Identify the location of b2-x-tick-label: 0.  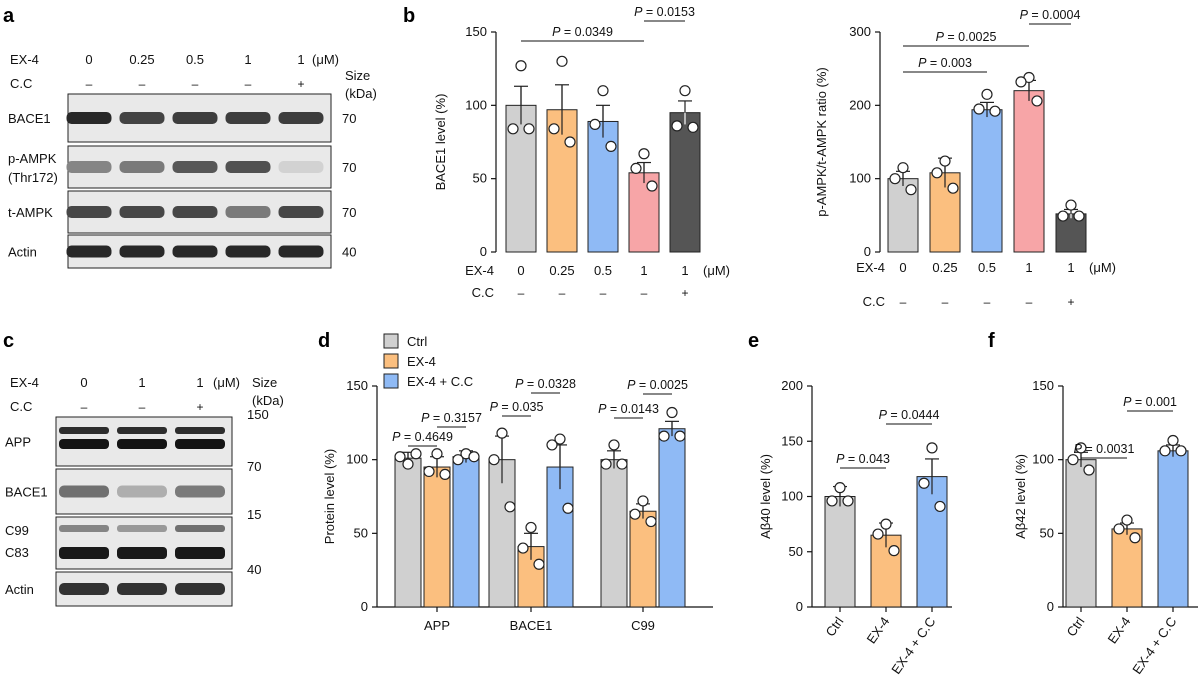
(902, 267).